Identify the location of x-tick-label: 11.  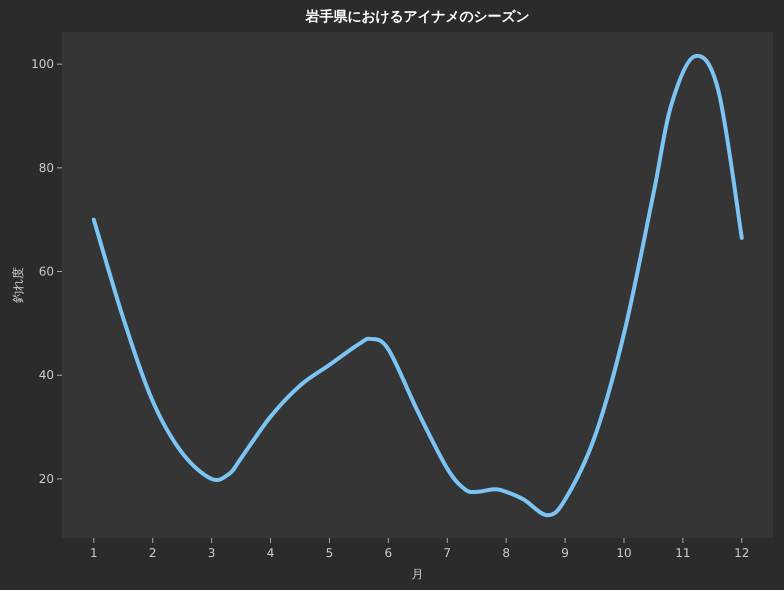
(683, 553).